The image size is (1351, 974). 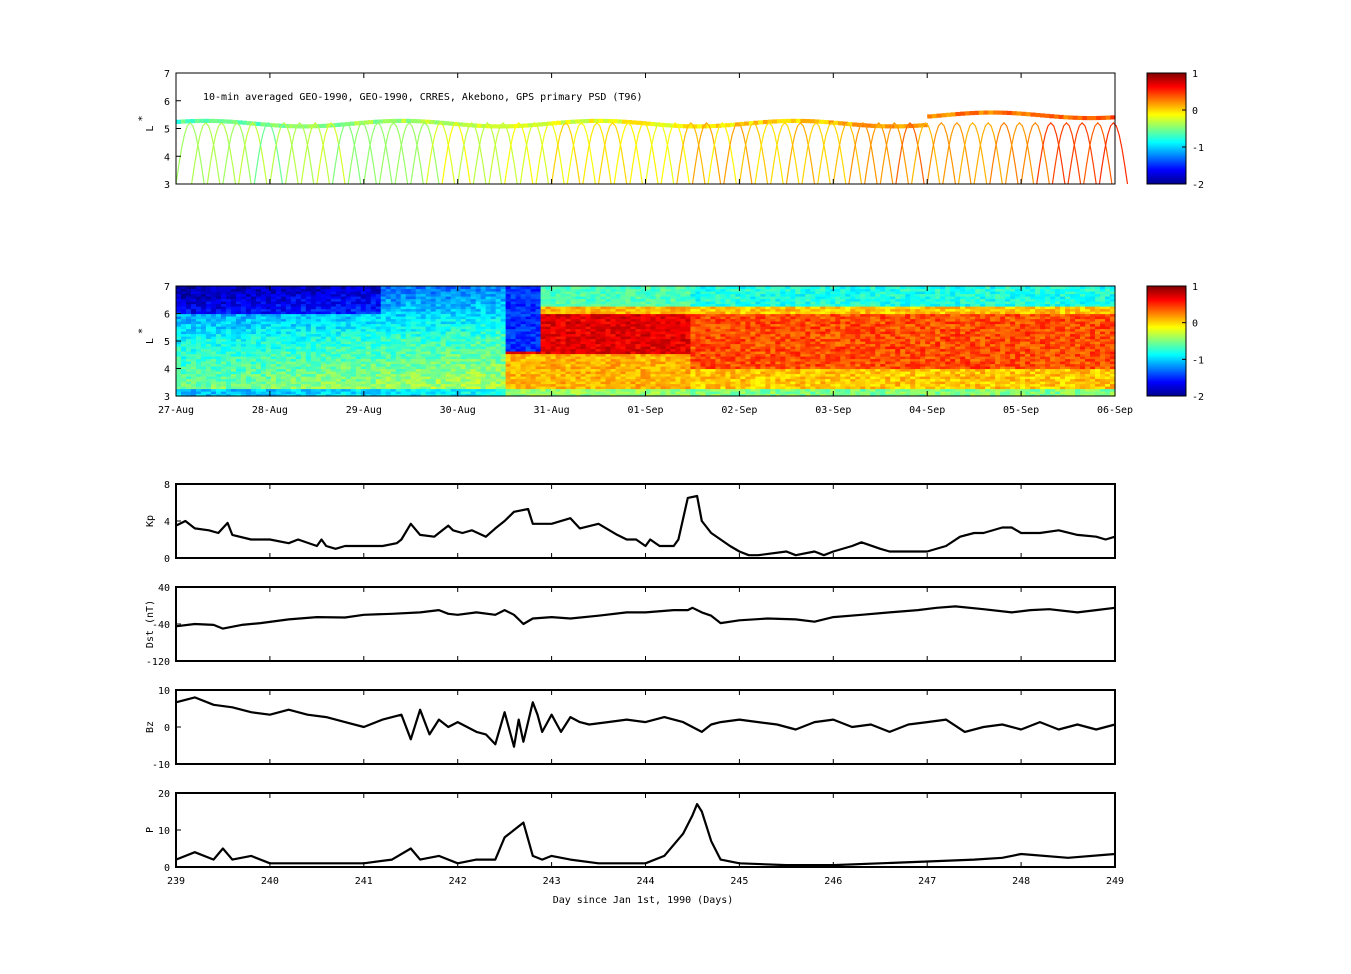 I want to click on psd-observed-track, so click(x=957, y=153).